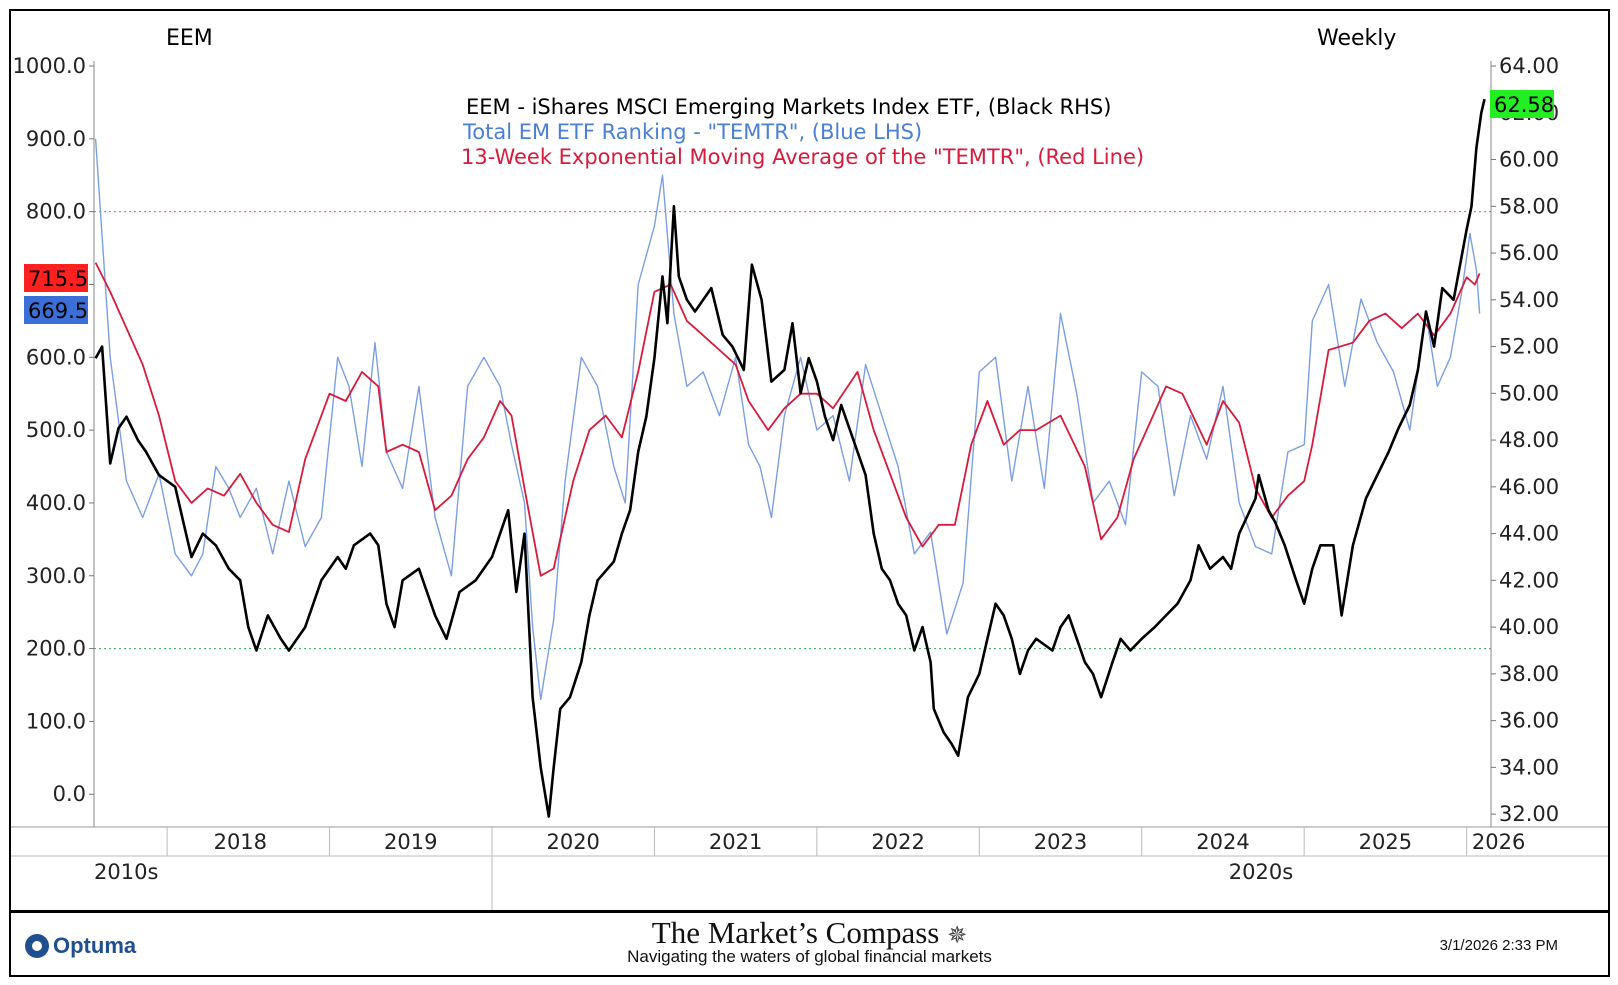 The image size is (1618, 985). I want to click on badge-red-bg, so click(56, 278).